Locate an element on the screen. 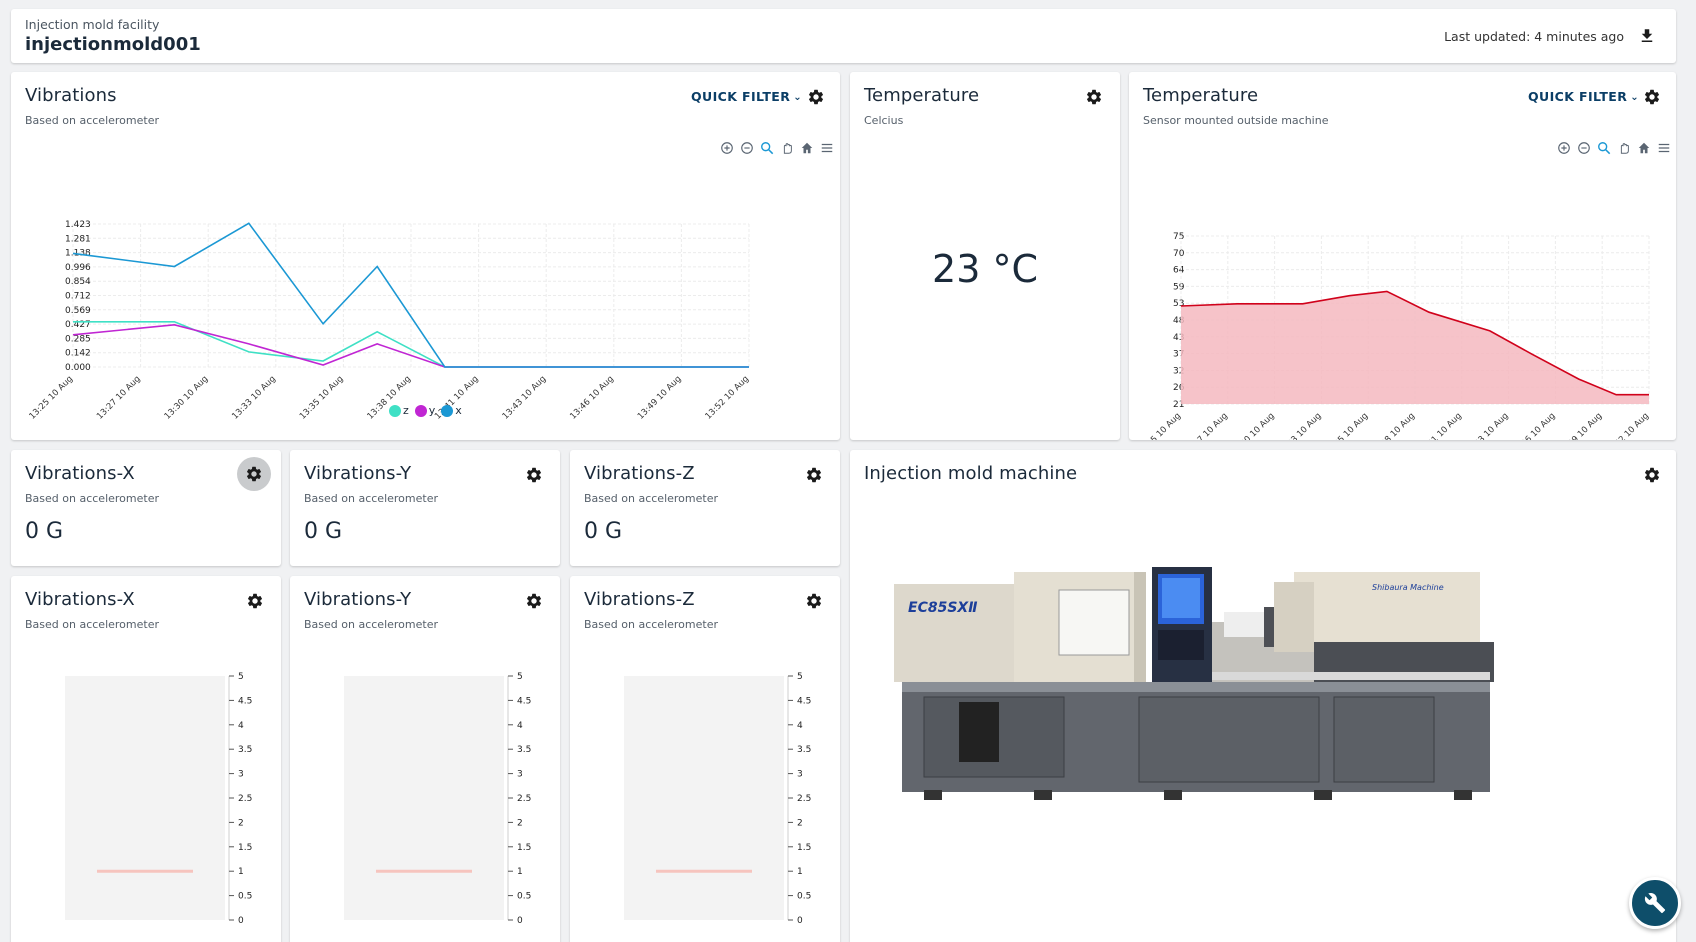  gauge-subtitle: Based on accelerometer is located at coordinates (92, 624).